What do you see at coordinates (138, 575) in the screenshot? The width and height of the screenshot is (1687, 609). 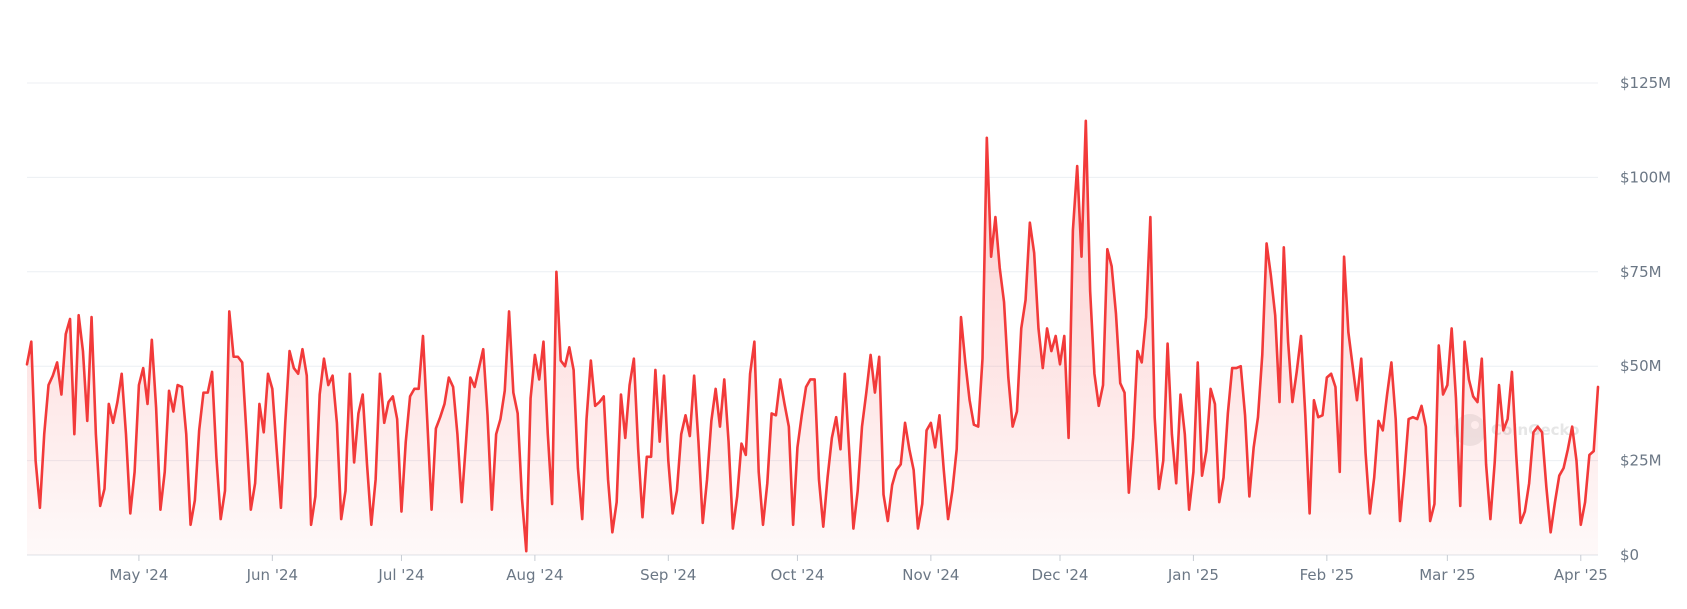 I see `x-tick-label: May '24` at bounding box center [138, 575].